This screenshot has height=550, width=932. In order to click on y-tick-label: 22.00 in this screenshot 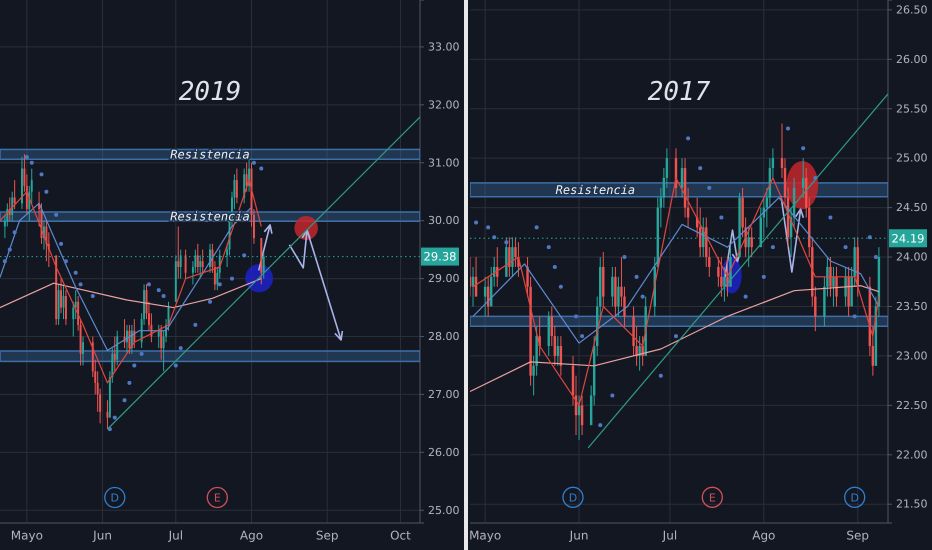, I will do `click(912, 455)`.